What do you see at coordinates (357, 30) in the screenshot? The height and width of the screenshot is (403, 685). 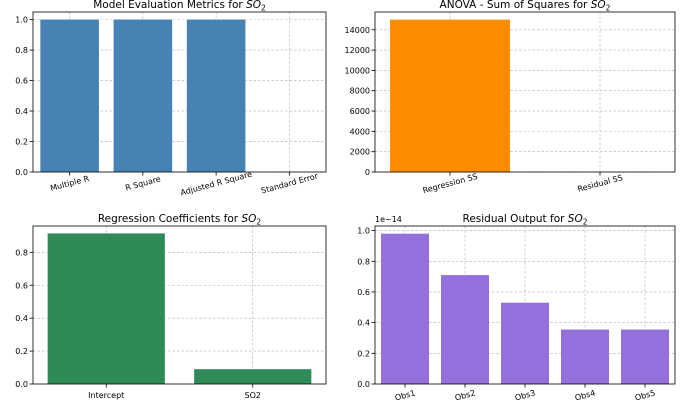 I see `y-tick-label: 14000` at bounding box center [357, 30].